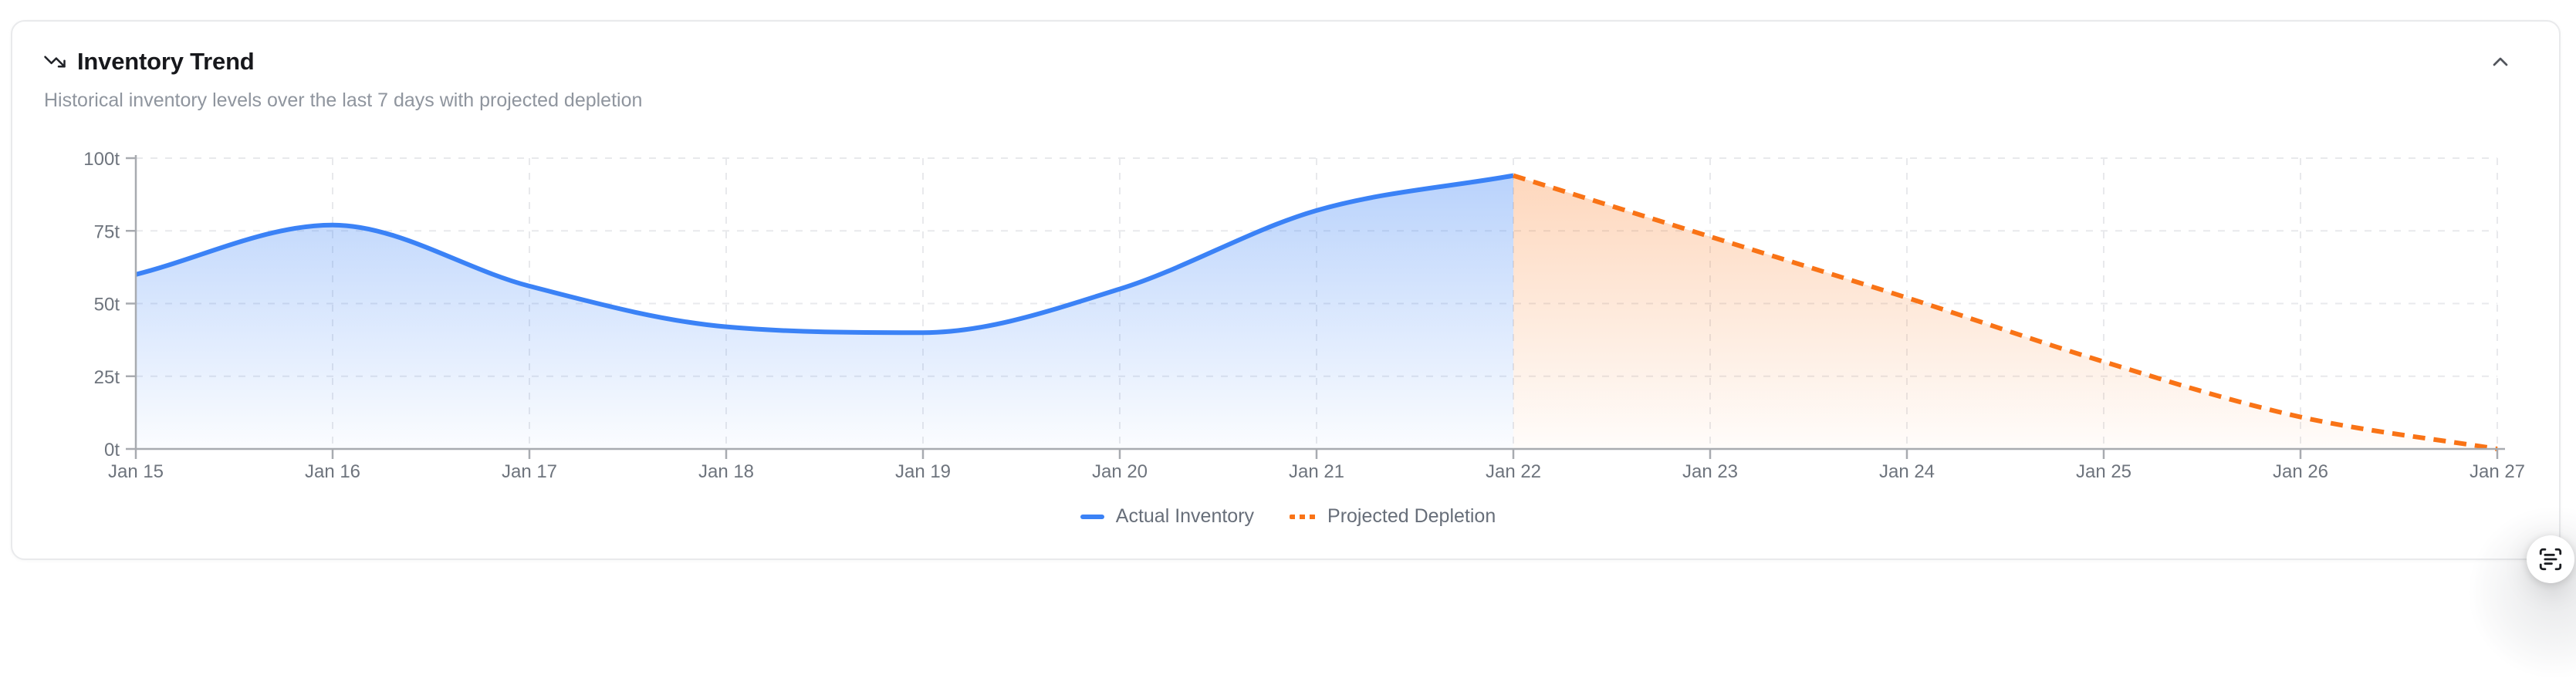 The width and height of the screenshot is (2576, 685). What do you see at coordinates (1092, 516) in the screenshot?
I see `legend-swatch-actual-inventory` at bounding box center [1092, 516].